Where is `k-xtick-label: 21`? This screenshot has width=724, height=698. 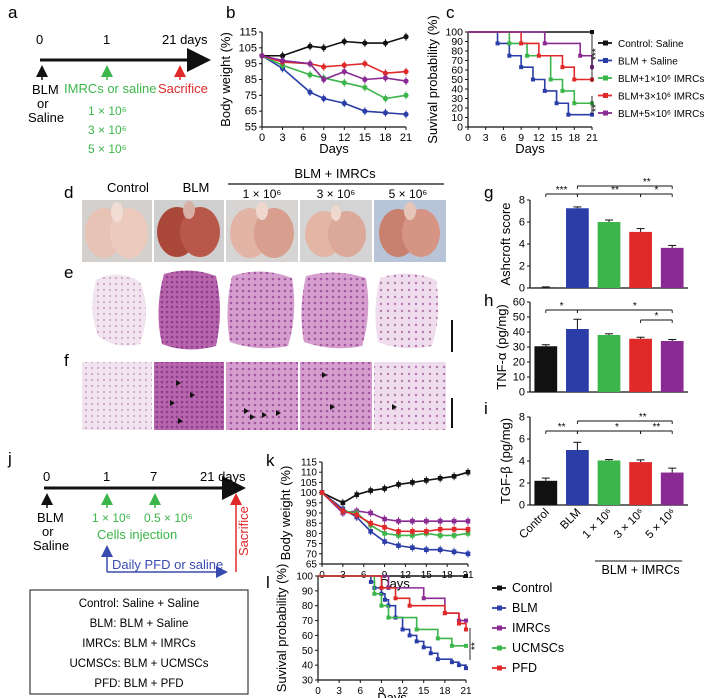 k-xtick-label: 21 is located at coordinates (468, 575).